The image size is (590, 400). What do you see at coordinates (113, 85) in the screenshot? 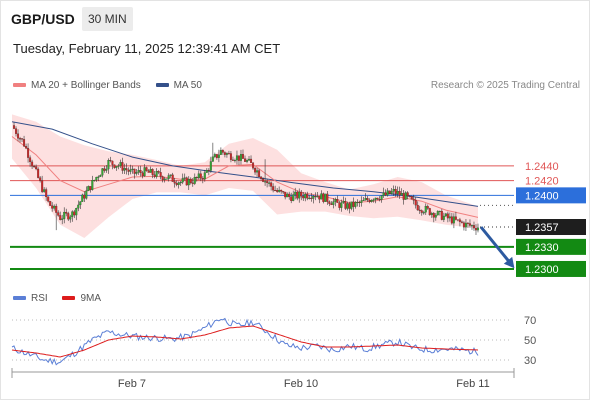
I see `main-legend: MA 20 + Bollinger Bands MA 50` at bounding box center [113, 85].